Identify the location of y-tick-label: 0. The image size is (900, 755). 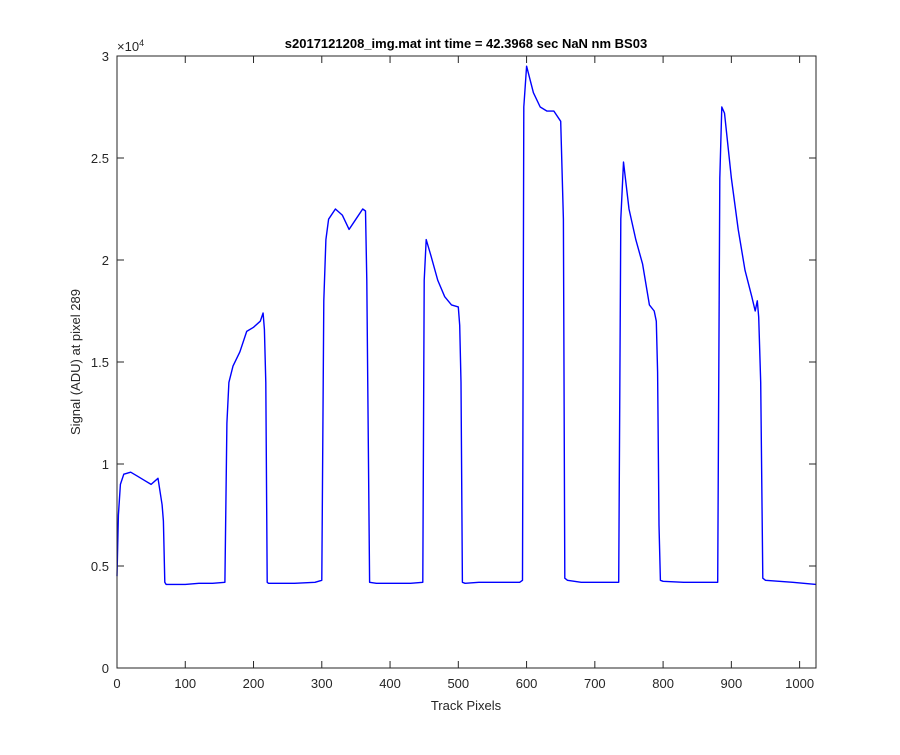
(105, 668).